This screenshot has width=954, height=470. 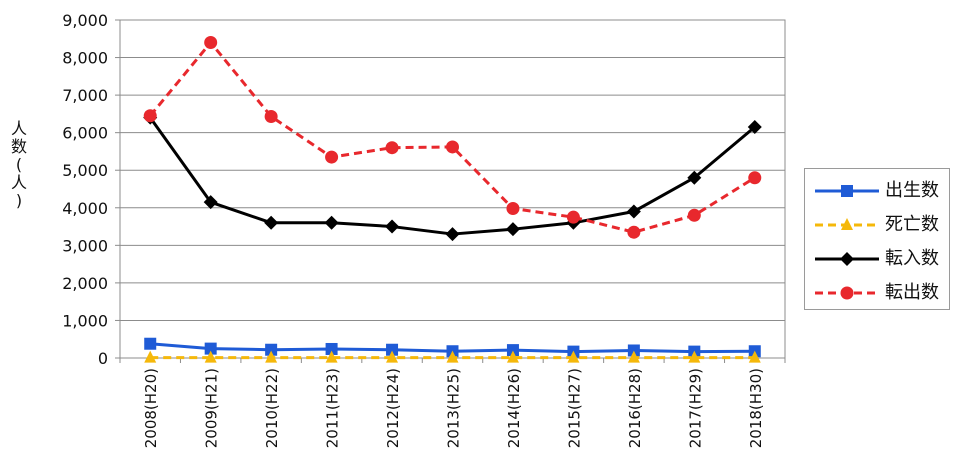 What do you see at coordinates (912, 224) in the screenshot?
I see `legend-label: 死亡数` at bounding box center [912, 224].